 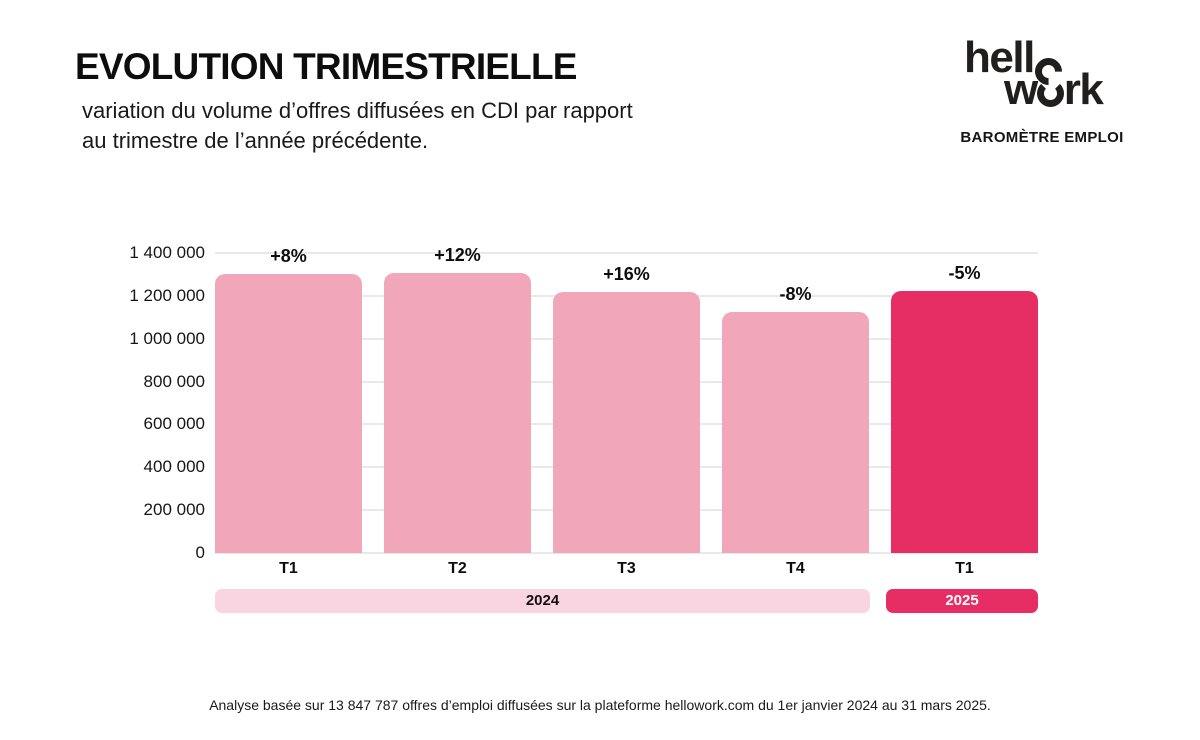 I want to click on bar-value-label: -8%, so click(x=795, y=293).